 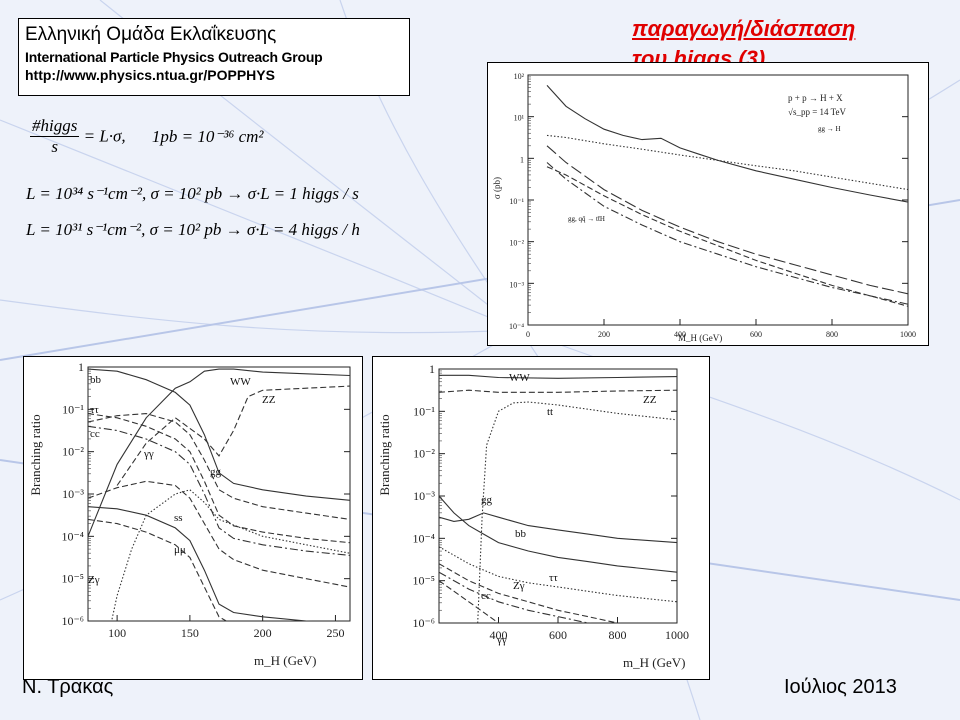 What do you see at coordinates (207, 136) in the screenshot?
I see `equation-pb-unit: 1pb = 10⁻³⁶ cm²` at bounding box center [207, 136].